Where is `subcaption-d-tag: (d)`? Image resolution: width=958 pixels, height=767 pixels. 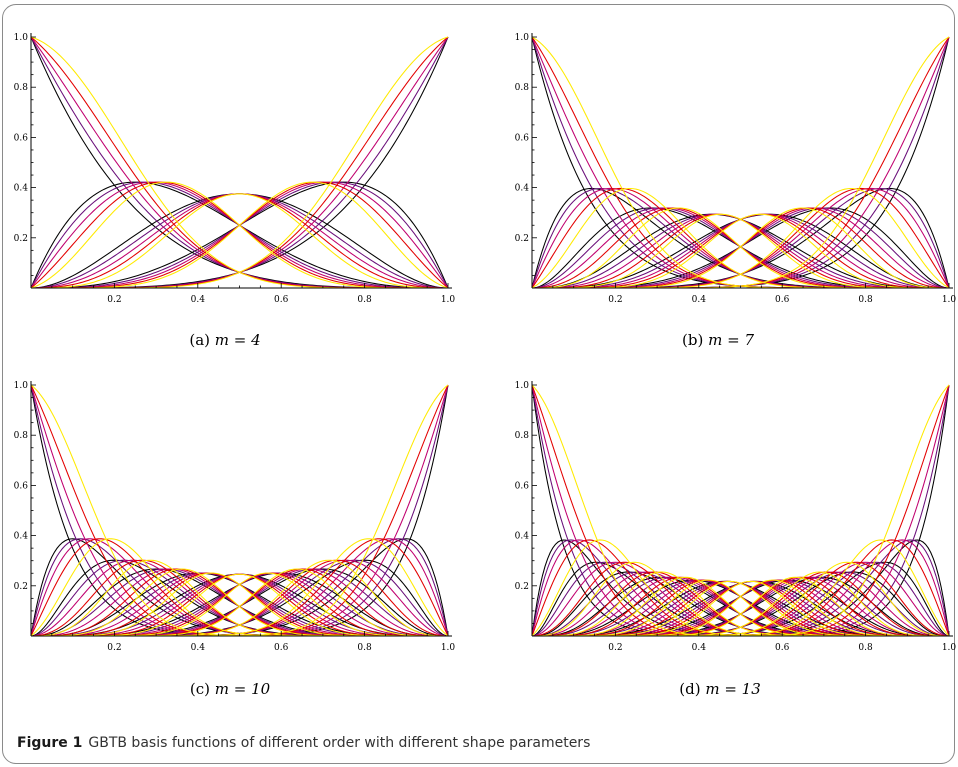 subcaption-d-tag: (d) is located at coordinates (690, 689).